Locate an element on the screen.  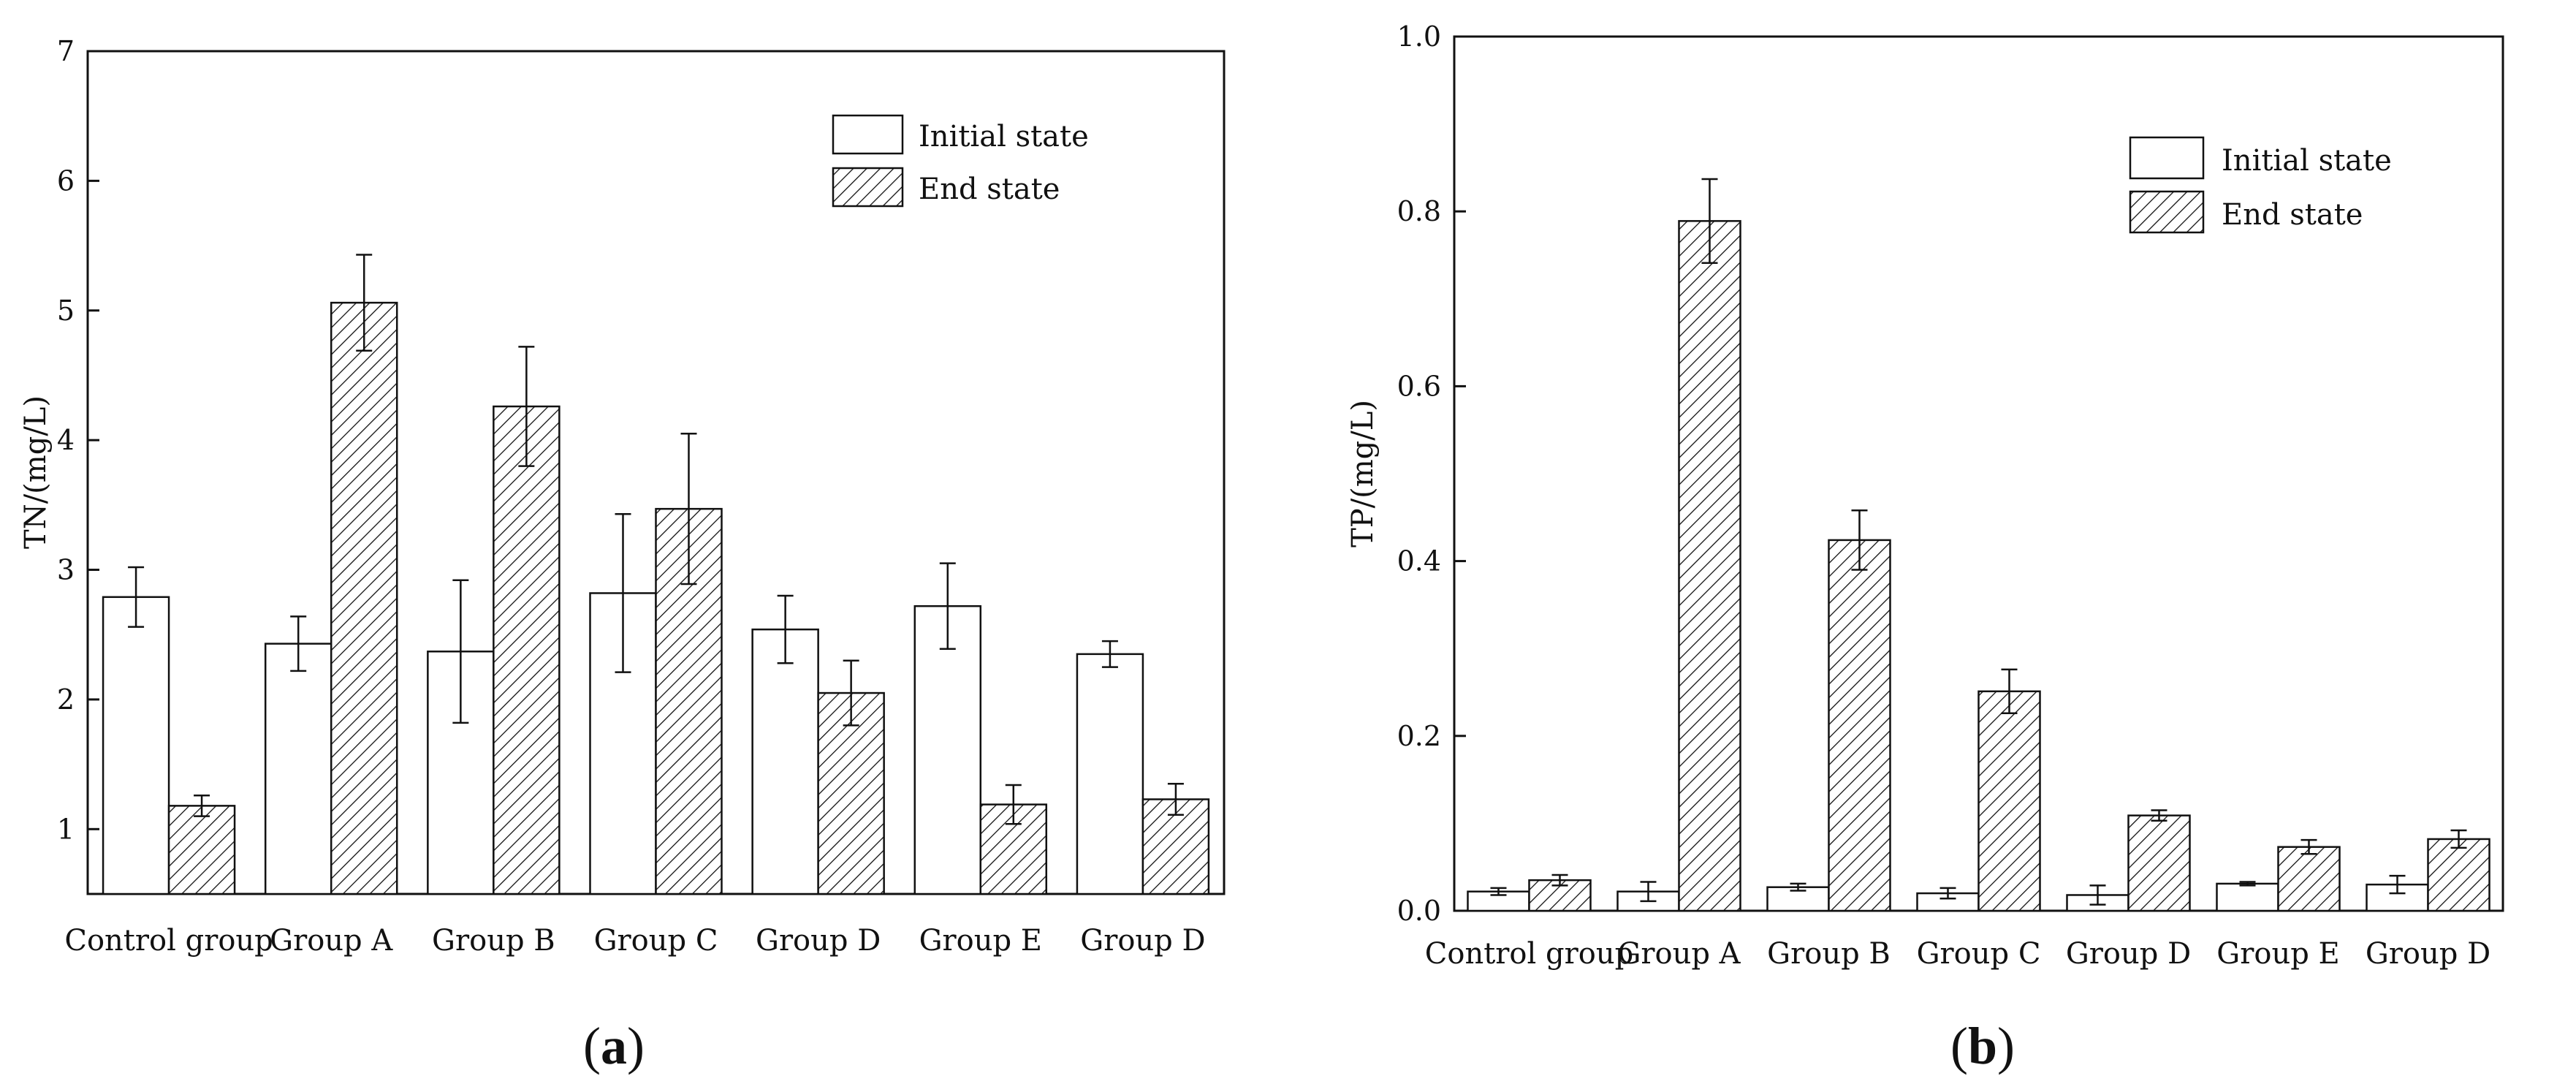
legend-b: Initial state End state is located at coordinates (2260, 185).